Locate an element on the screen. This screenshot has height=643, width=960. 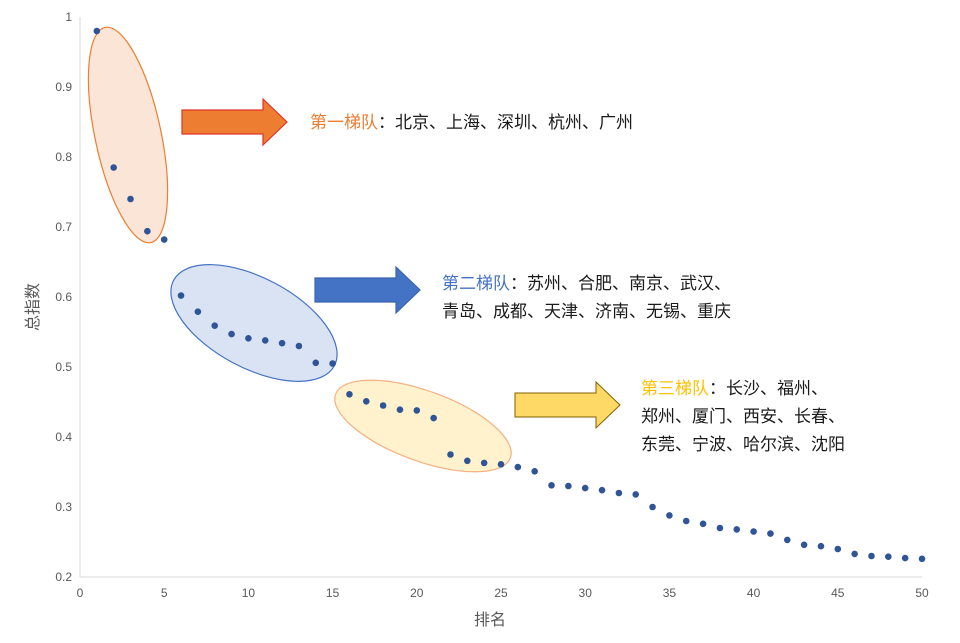
tier-3-line-2: 郑州、厦门、西安、长春、 is located at coordinates (743, 417).